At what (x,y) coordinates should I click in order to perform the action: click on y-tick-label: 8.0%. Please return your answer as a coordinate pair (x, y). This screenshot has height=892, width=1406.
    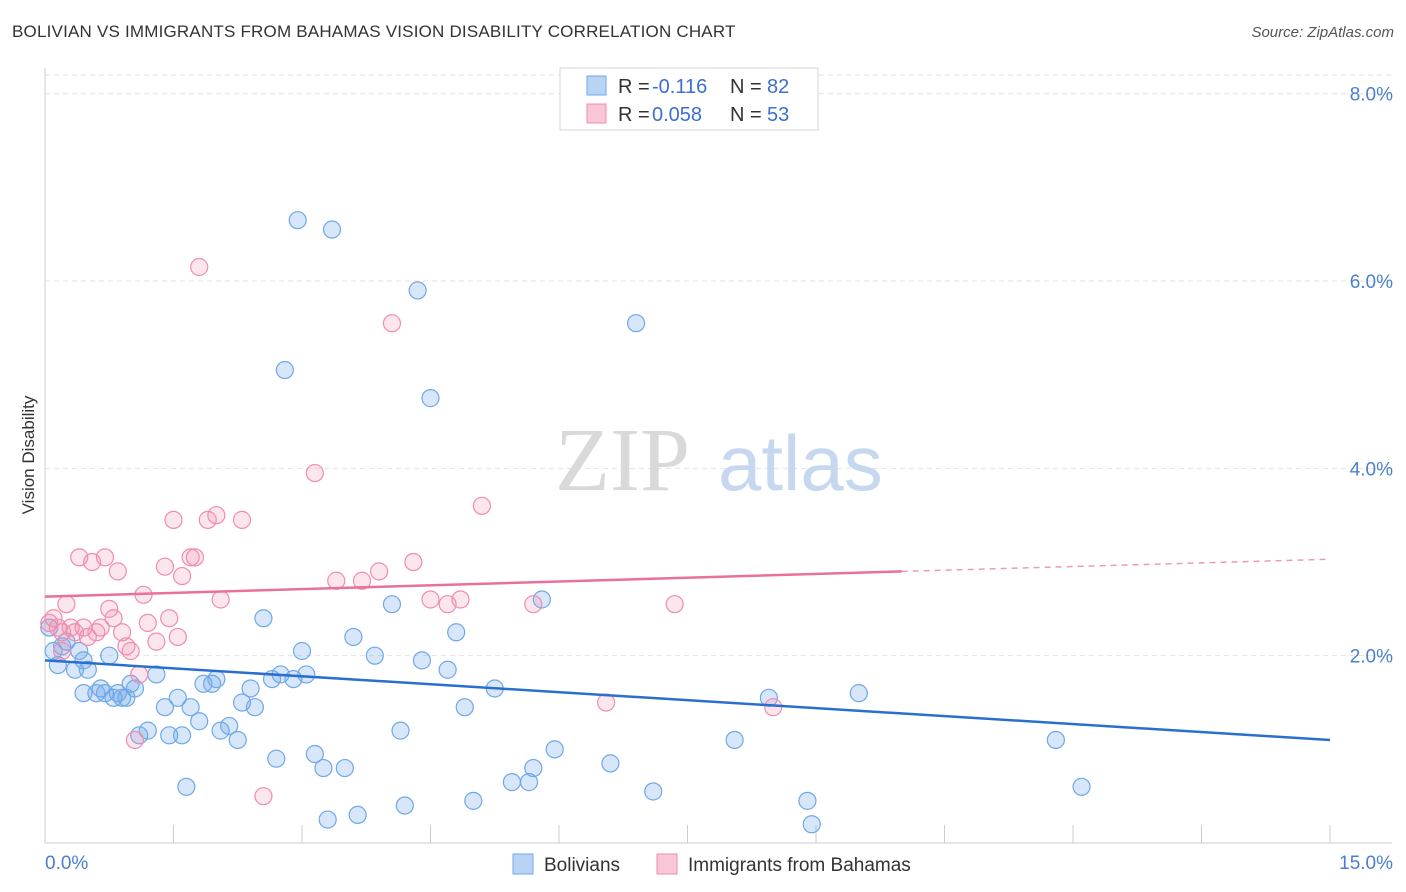
    Looking at the image, I should click on (1371, 95).